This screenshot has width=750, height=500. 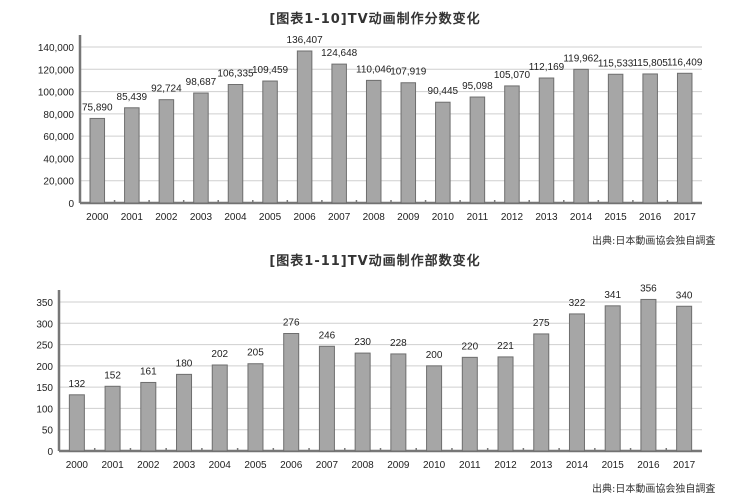 I want to click on bar-value-label: 110,046, so click(x=374, y=69).